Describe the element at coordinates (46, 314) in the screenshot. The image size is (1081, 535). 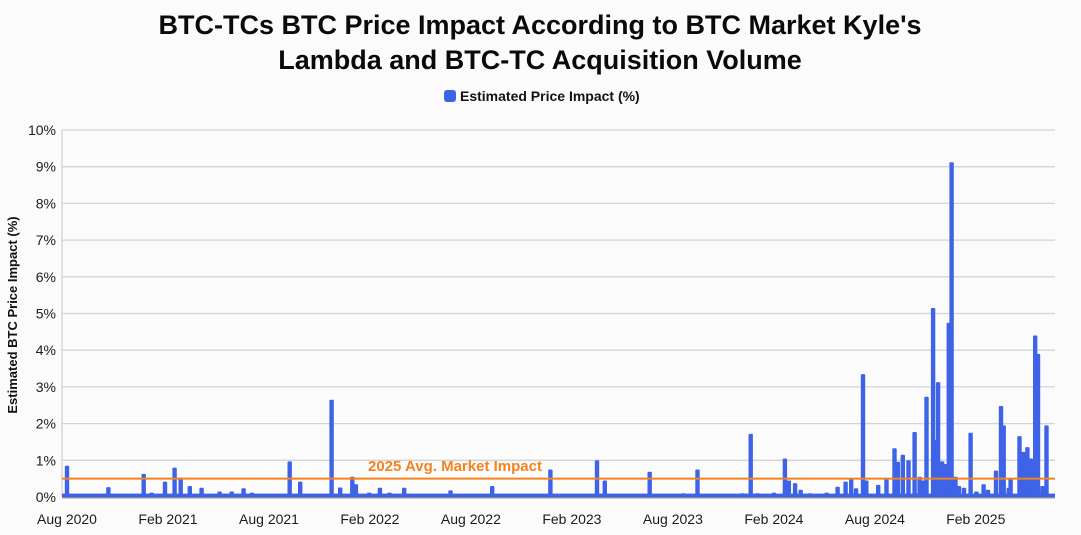
I see `y-tick-label: 5%` at that location.